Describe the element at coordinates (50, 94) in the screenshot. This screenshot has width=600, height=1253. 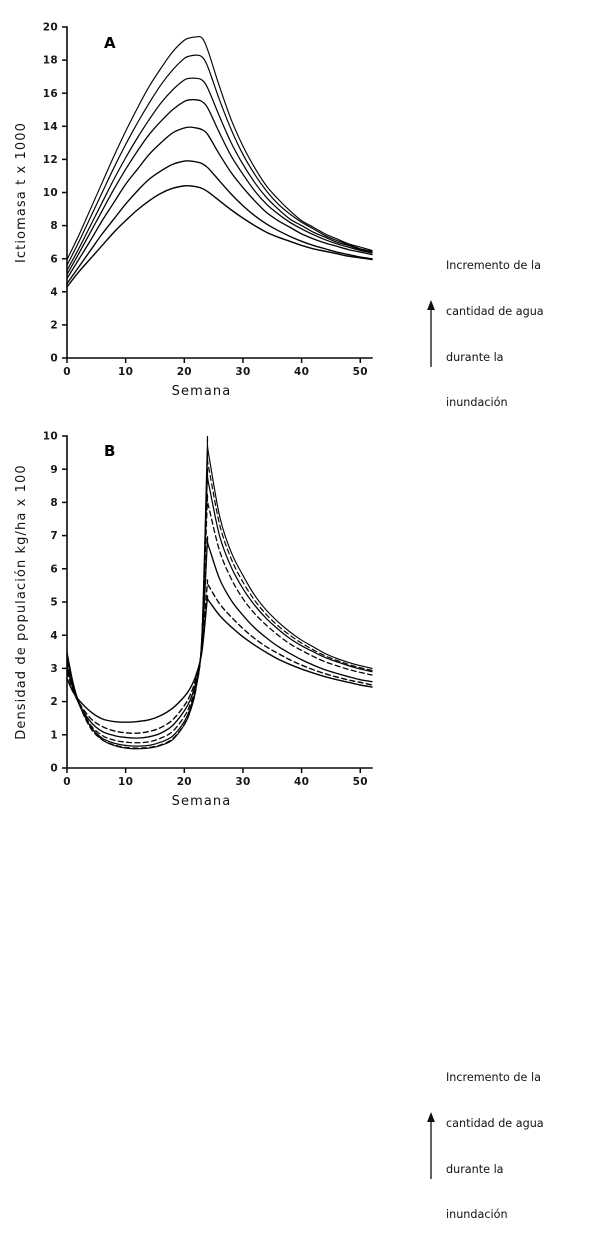
I see `y-tick-label: 16` at that location.